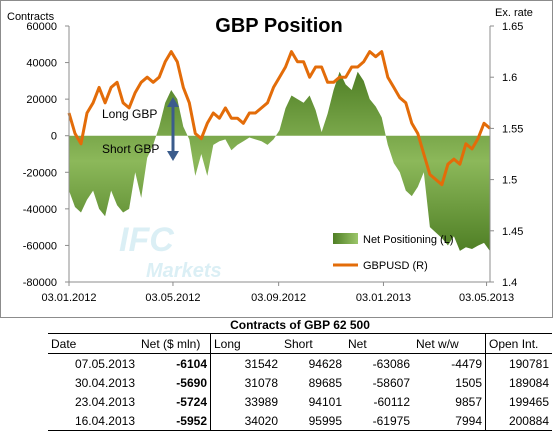  I want to click on left-tick-label: -20000, so click(40, 173).